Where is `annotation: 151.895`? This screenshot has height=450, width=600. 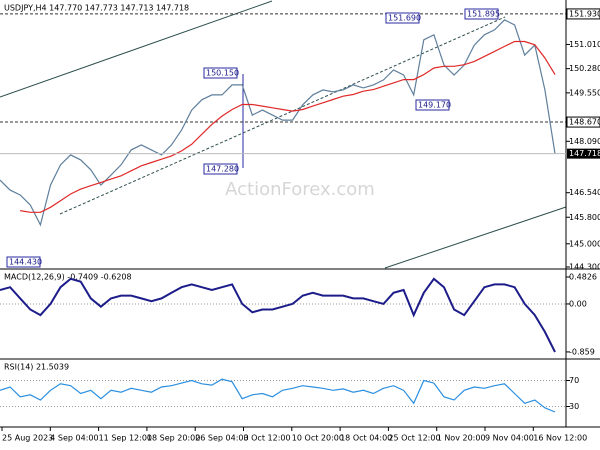 annotation: 151.895 is located at coordinates (483, 14).